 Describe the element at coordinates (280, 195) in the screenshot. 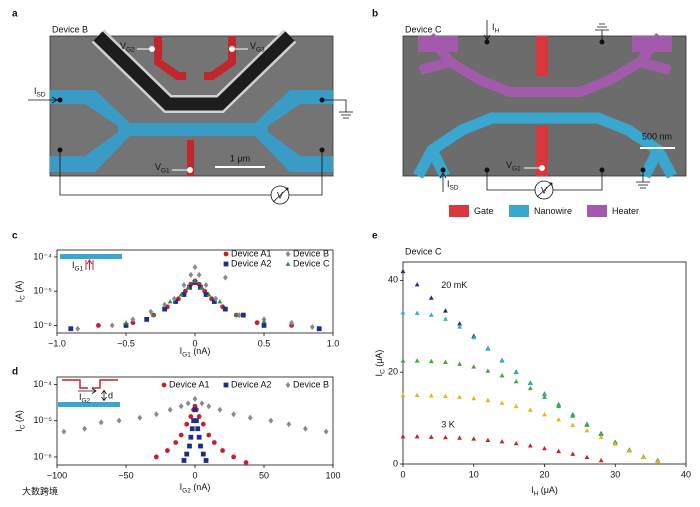

I see `meter-label: V` at that location.